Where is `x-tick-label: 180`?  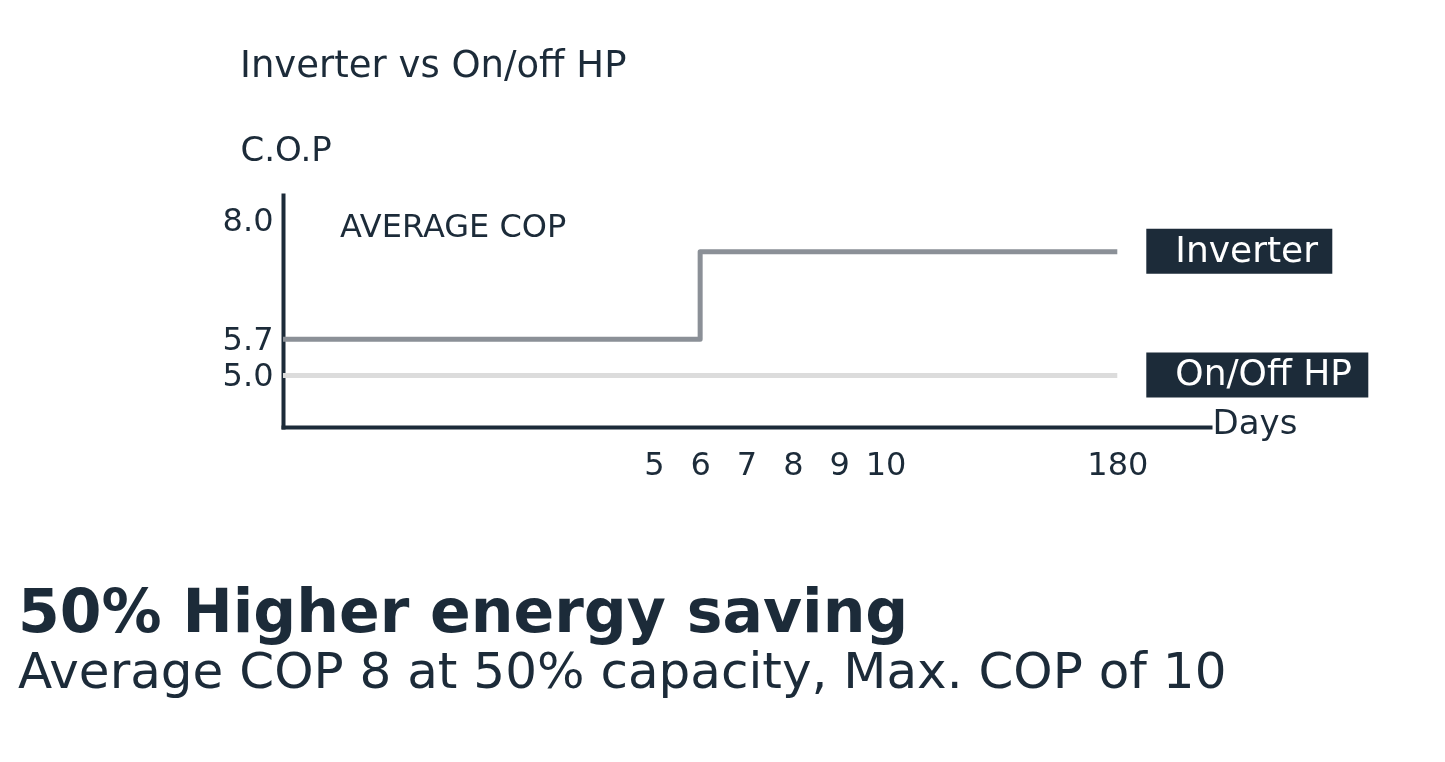 x-tick-label: 180 is located at coordinates (1118, 463).